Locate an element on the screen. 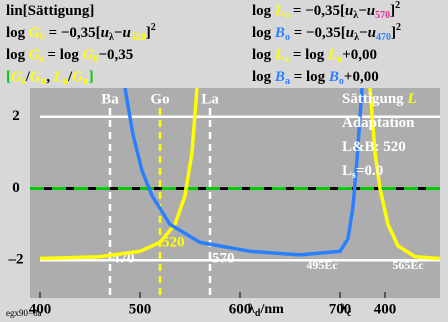 This screenshot has height=322, width=448. text-segment: Adaptation is located at coordinates (378, 123).